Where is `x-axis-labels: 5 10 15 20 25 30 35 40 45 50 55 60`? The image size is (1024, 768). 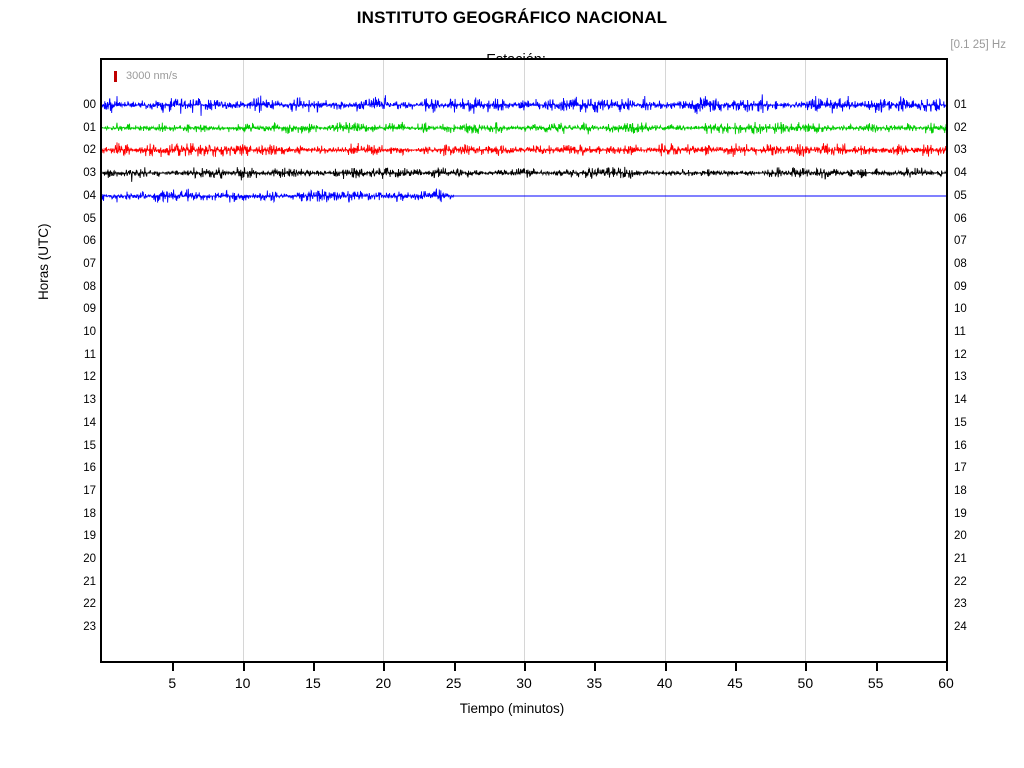 x-axis-labels: 5 10 15 20 25 30 35 40 45 50 55 60 is located at coordinates (526, 685).